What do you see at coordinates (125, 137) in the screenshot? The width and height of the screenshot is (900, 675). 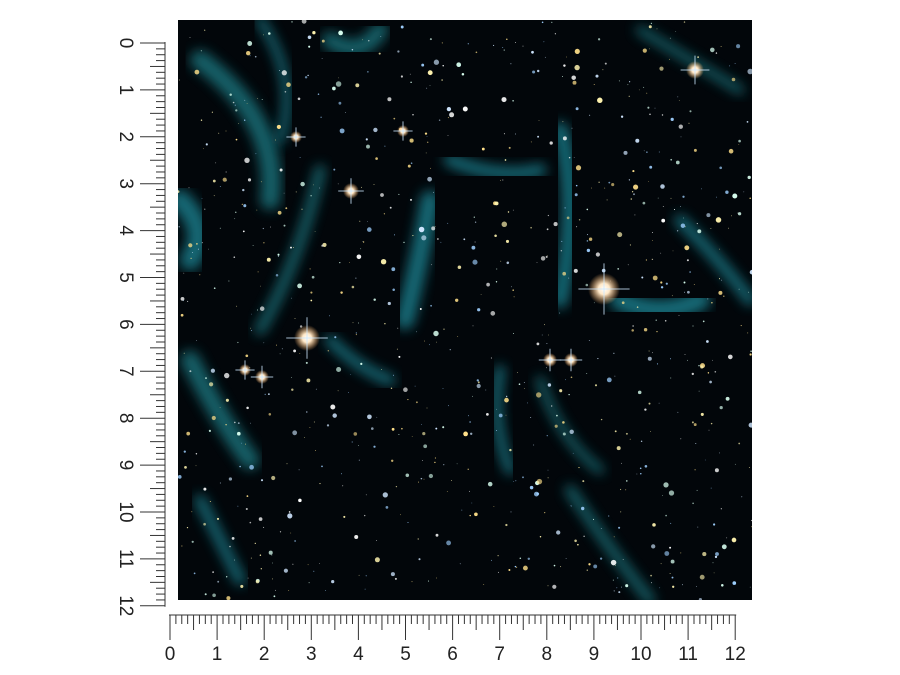 I see `ruler-label: 2` at bounding box center [125, 137].